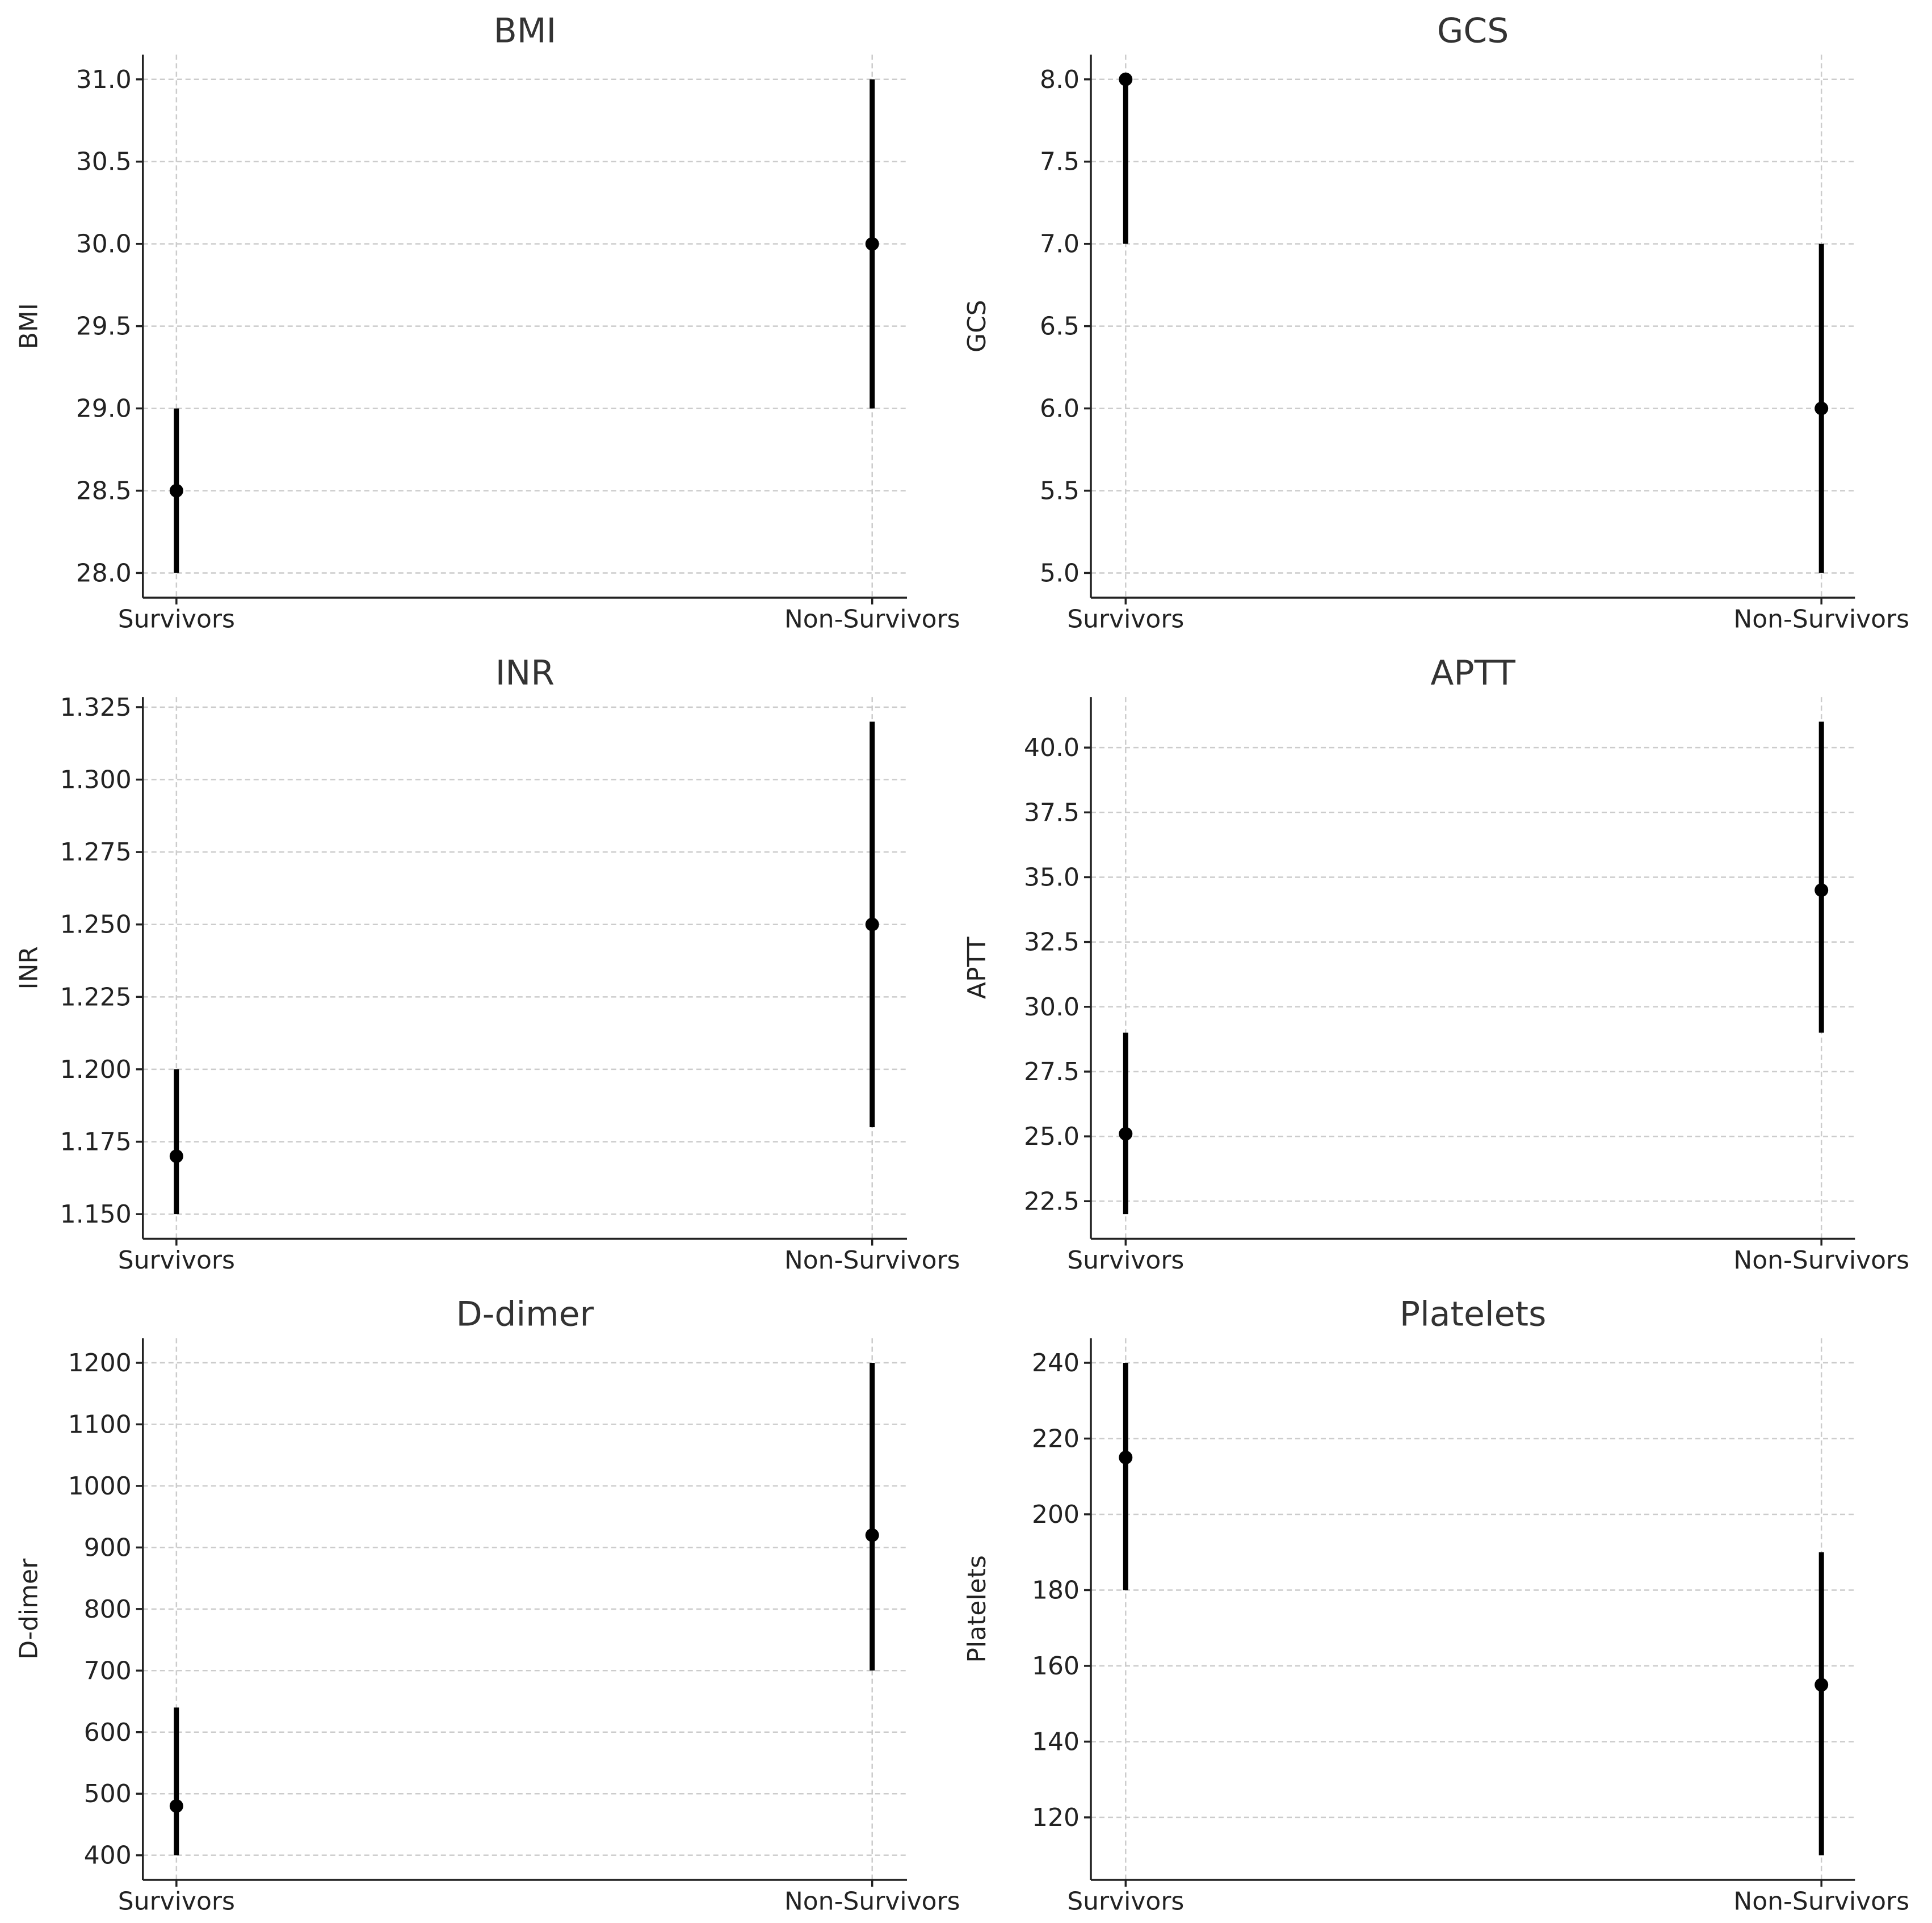  Describe the element at coordinates (1052, 877) in the screenshot. I see `y-tick-label: 35.0` at that location.